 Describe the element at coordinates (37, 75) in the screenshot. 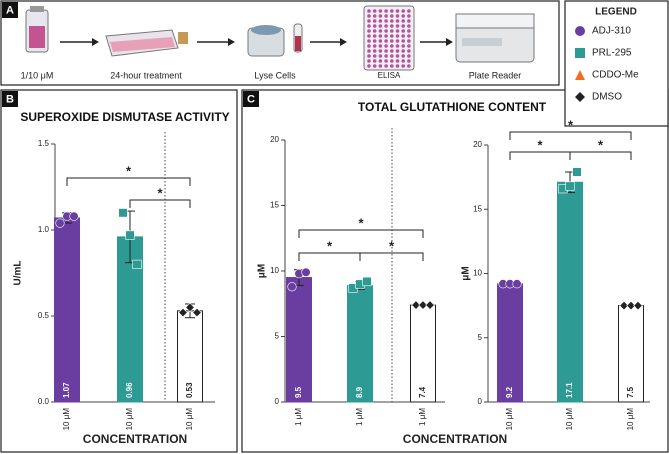

I see `step-label: 1/10 μM` at that location.